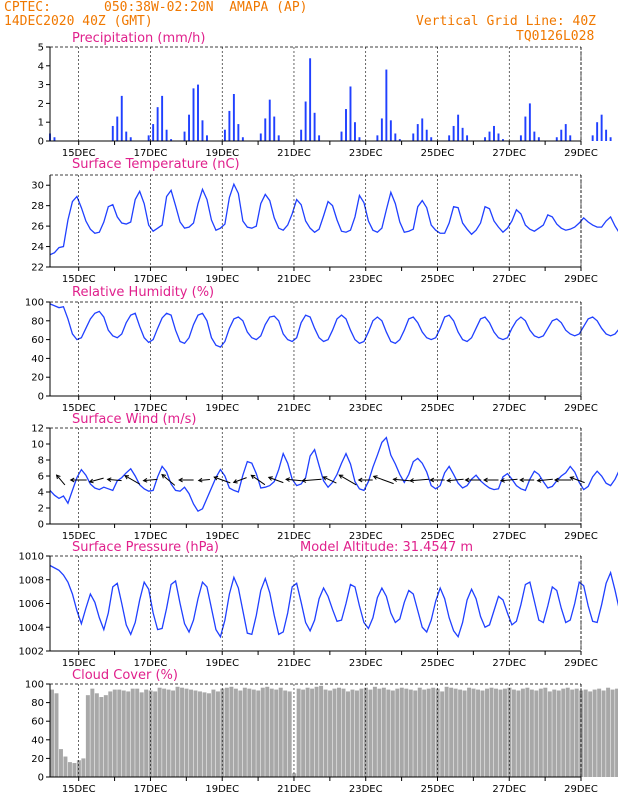 Image resolution: width=618 pixels, height=800 pixels. What do you see at coordinates (222, 663) in the screenshot?
I see `pressure-x-tick-label: 19DEC` at bounding box center [222, 663].